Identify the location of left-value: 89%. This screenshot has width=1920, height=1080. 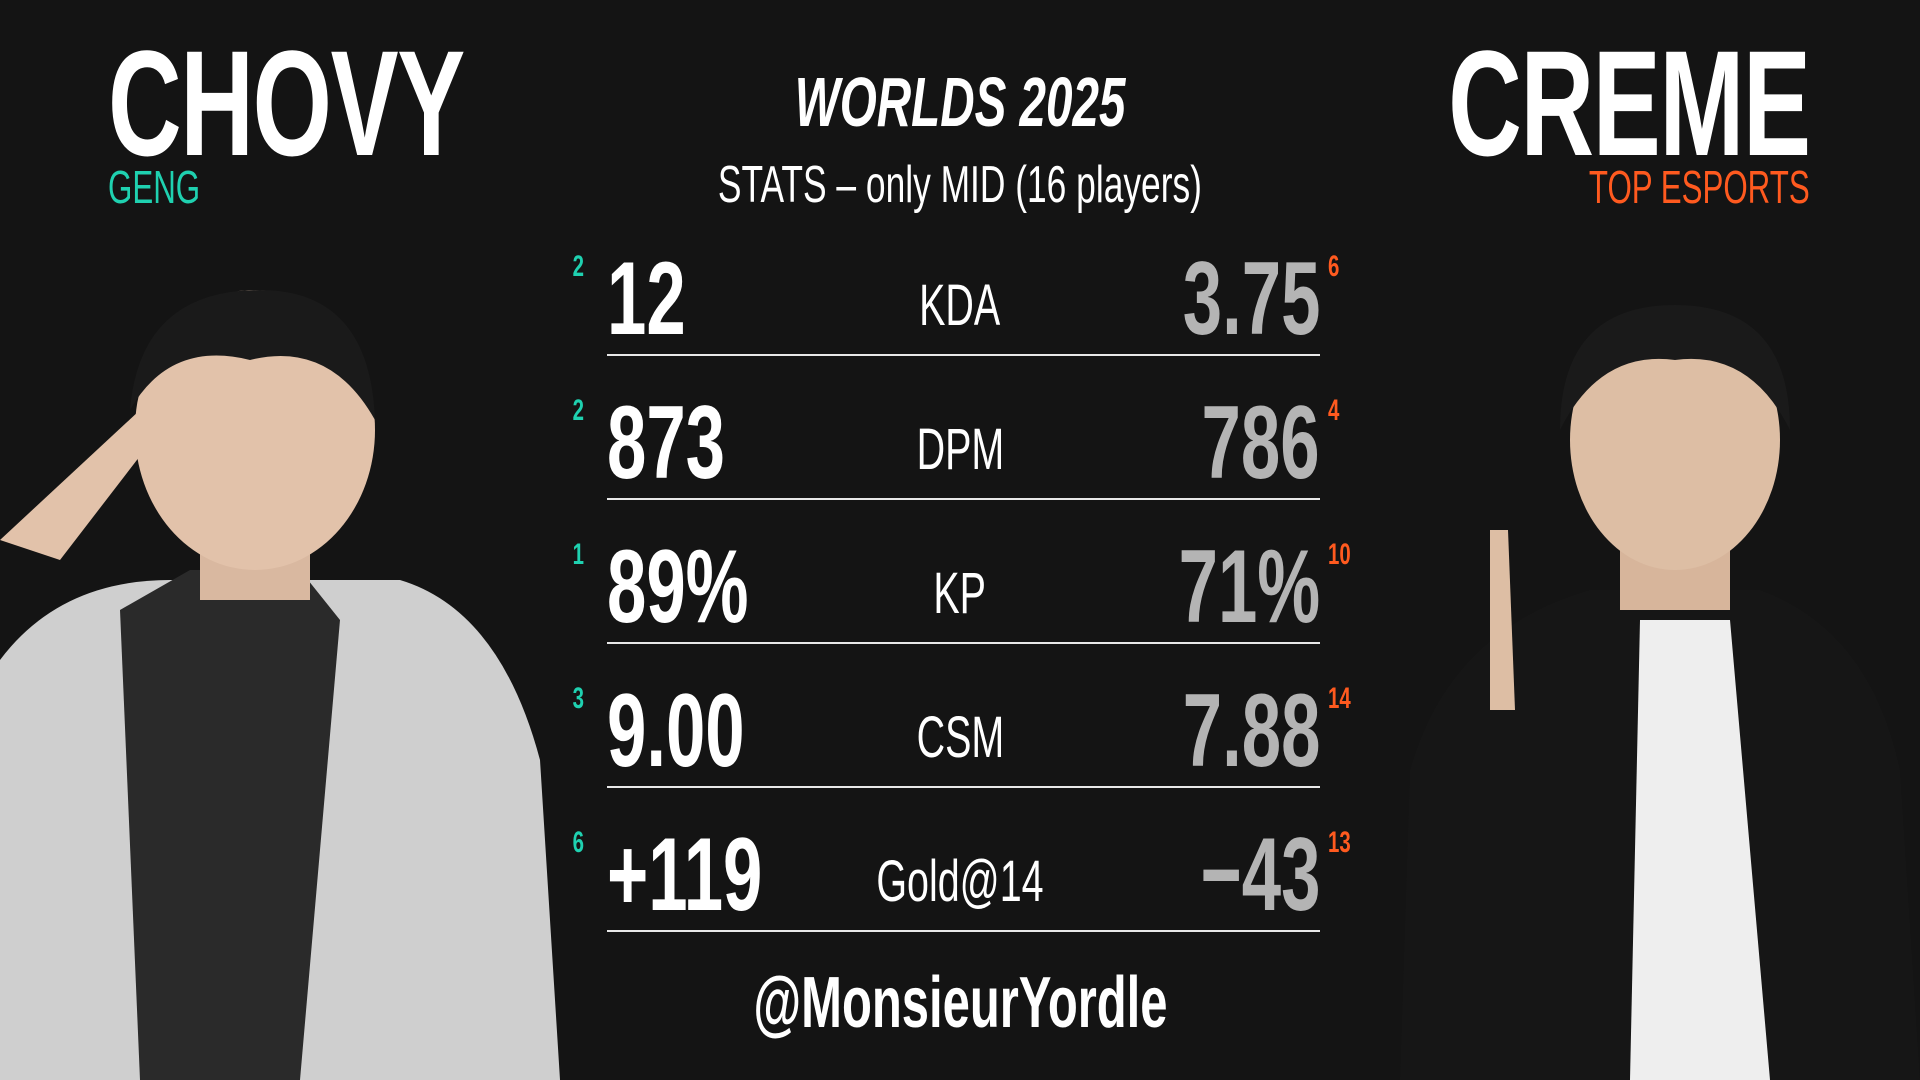
(678, 587).